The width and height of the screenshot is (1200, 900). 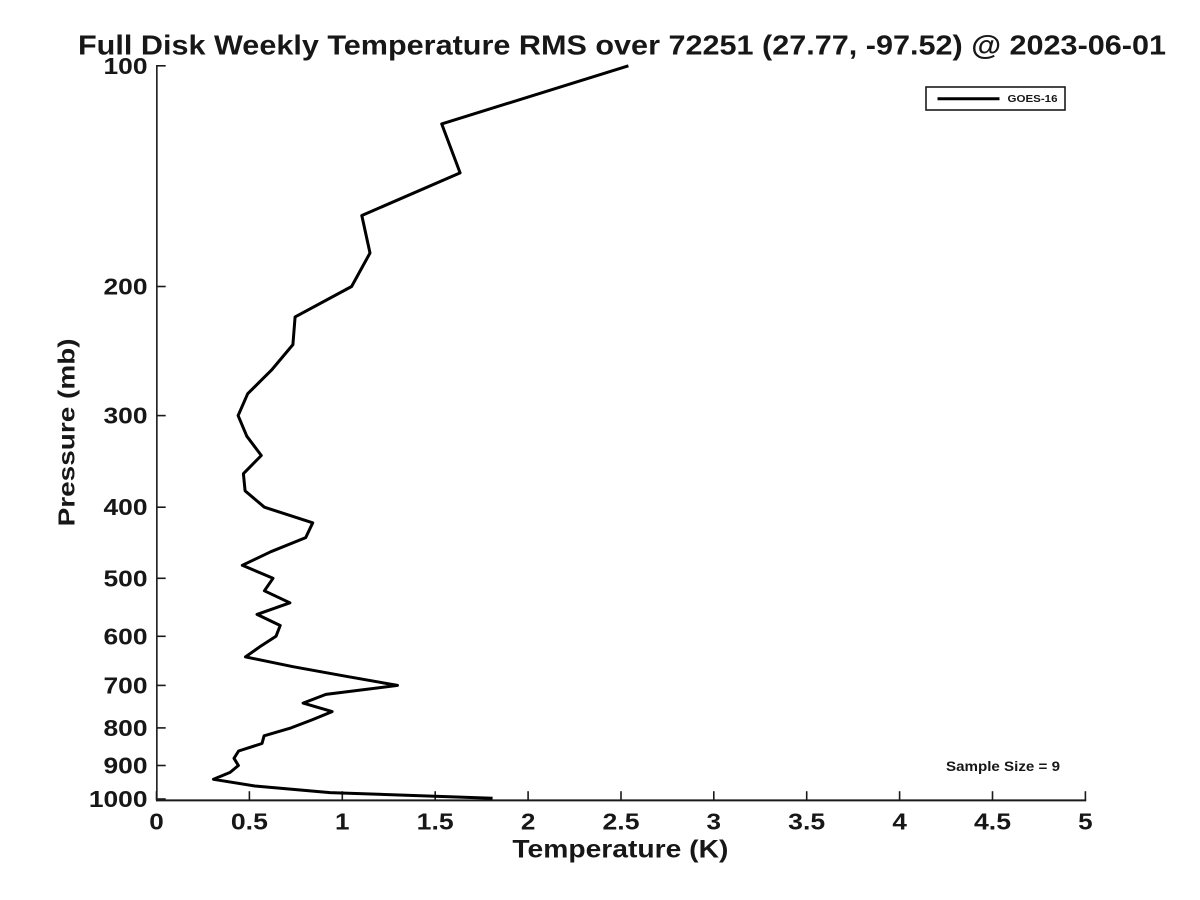 What do you see at coordinates (714, 822) in the screenshot?
I see `svg-text: 3` at bounding box center [714, 822].